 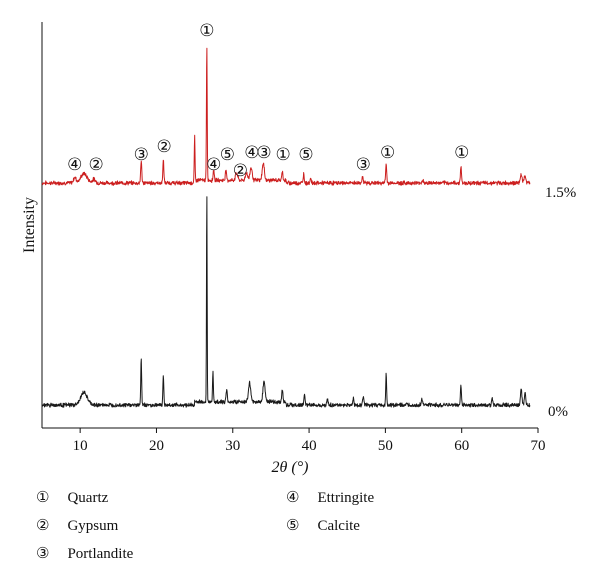 What do you see at coordinates (309, 446) in the screenshot?
I see `x-tick-label: 40` at bounding box center [309, 446].